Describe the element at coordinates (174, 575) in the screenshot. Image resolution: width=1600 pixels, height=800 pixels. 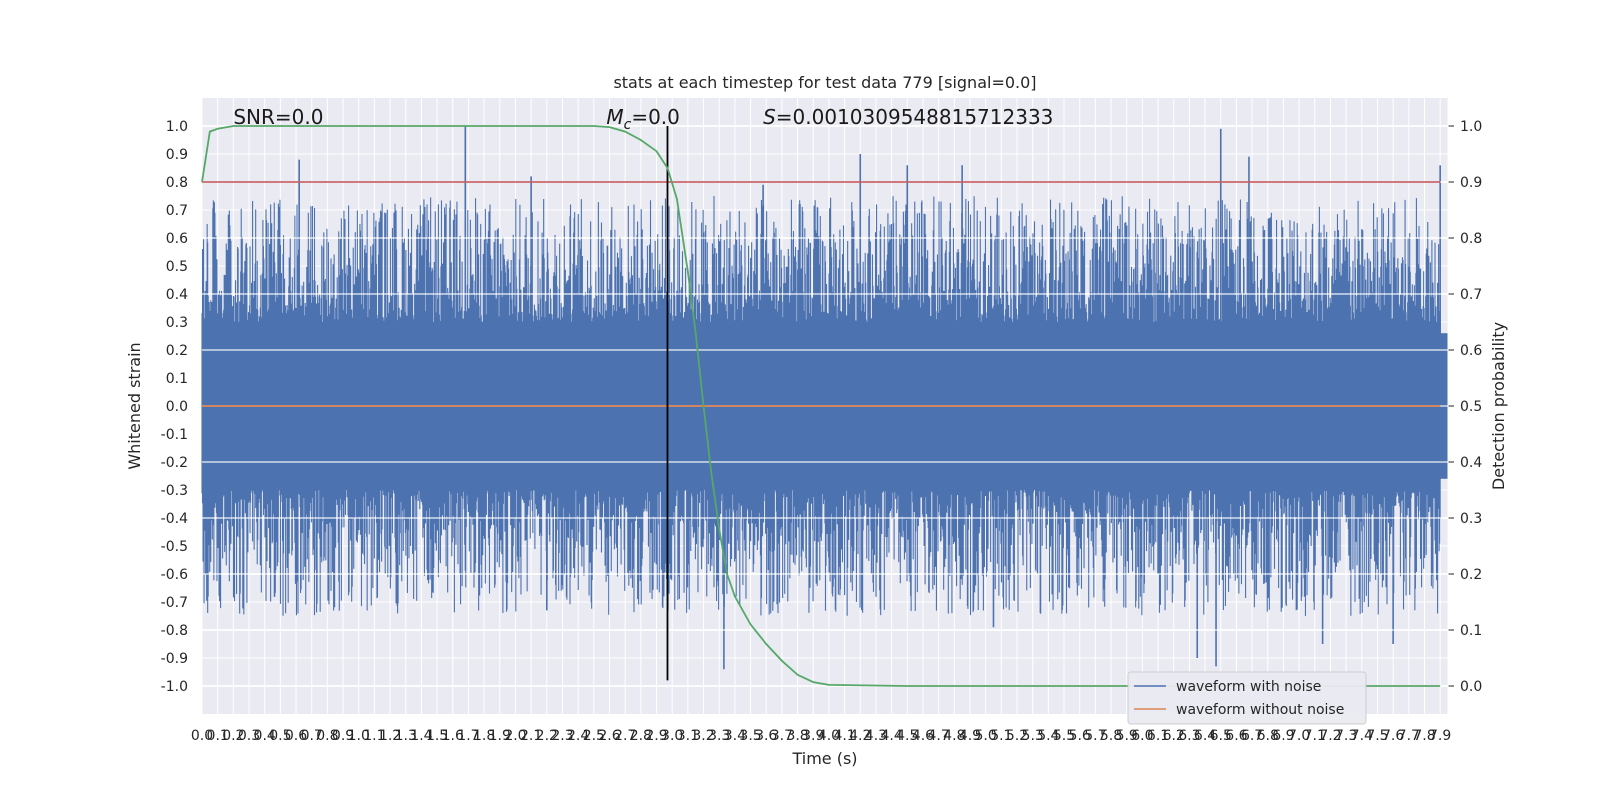
I see `y-tick-label: -0.6` at that location.